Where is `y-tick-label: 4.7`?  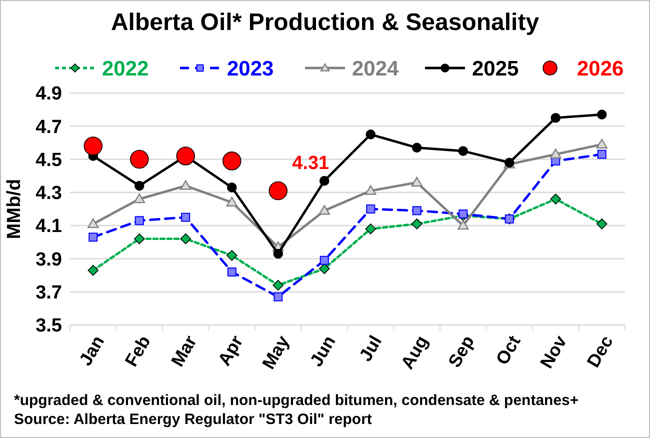 y-tick-label: 4.7 is located at coordinates (49, 127).